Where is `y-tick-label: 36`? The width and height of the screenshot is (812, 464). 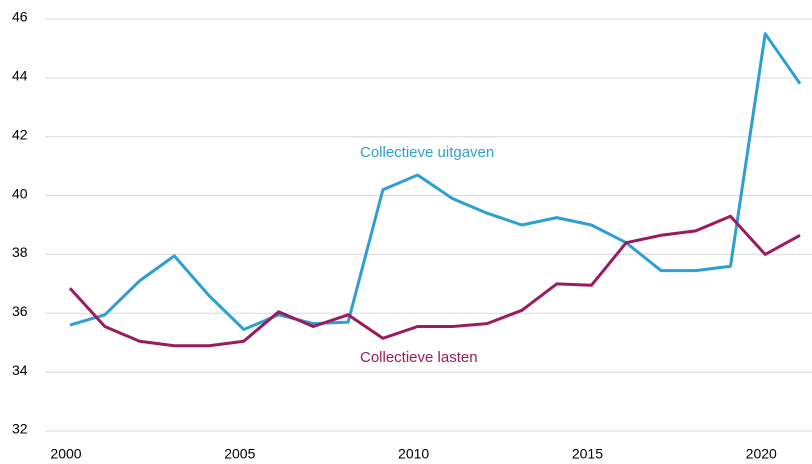
y-tick-label: 36 is located at coordinates (20, 311).